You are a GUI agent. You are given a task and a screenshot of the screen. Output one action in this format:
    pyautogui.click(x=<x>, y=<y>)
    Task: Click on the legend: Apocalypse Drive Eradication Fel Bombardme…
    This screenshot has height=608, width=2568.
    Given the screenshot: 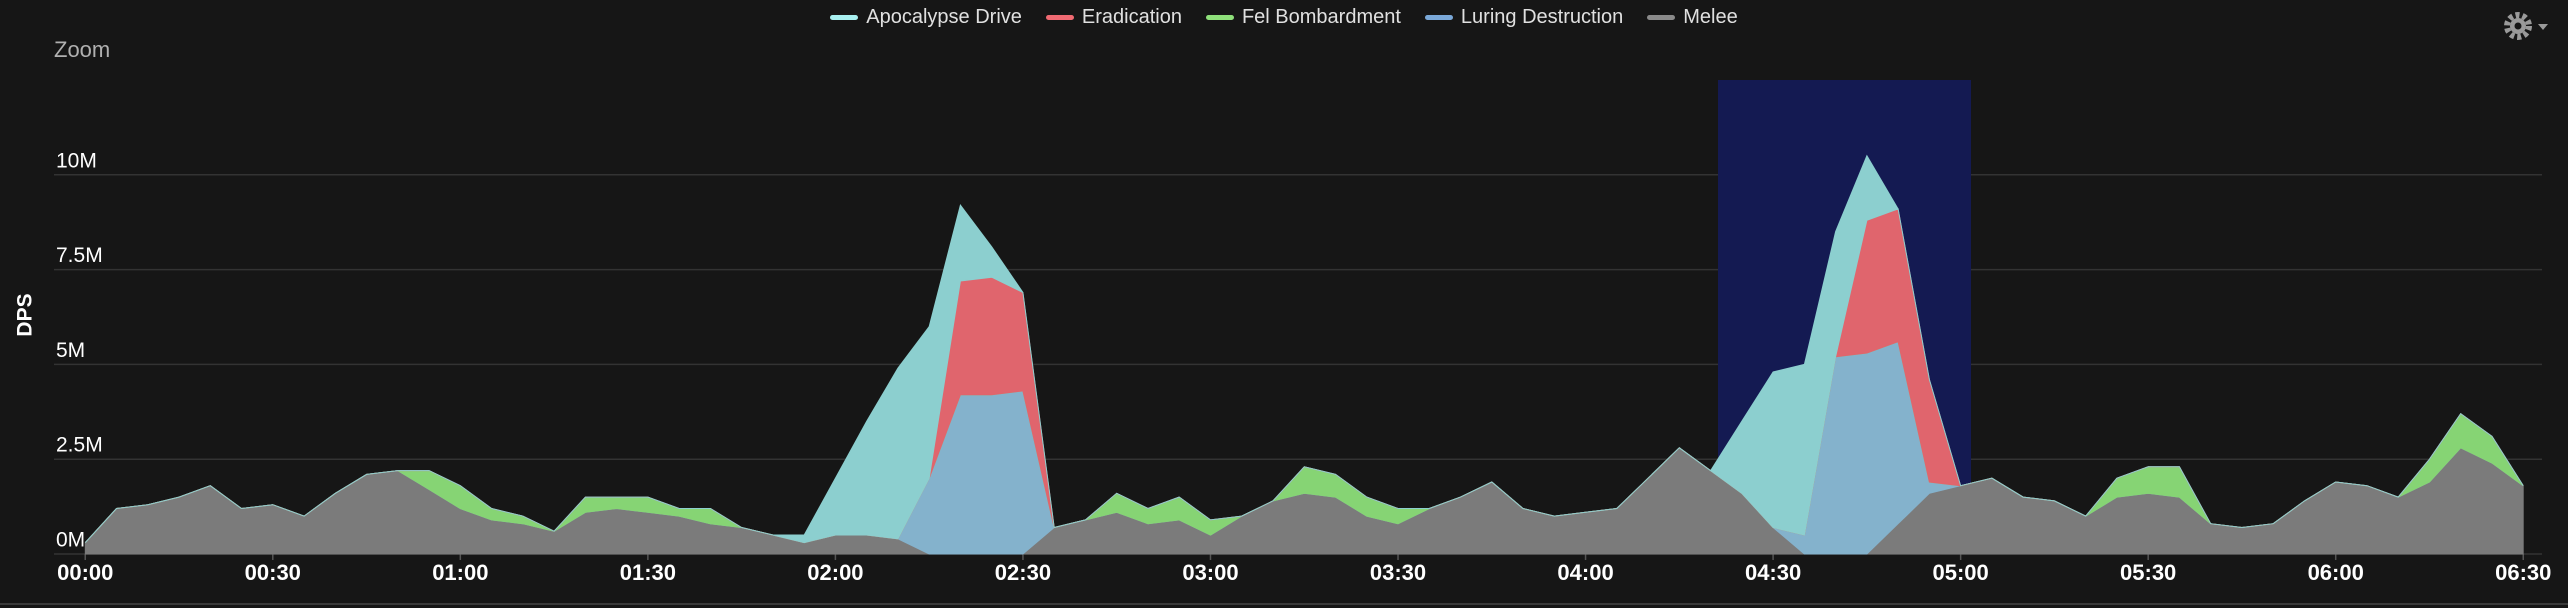 What is the action you would take?
    pyautogui.click(x=1284, y=17)
    